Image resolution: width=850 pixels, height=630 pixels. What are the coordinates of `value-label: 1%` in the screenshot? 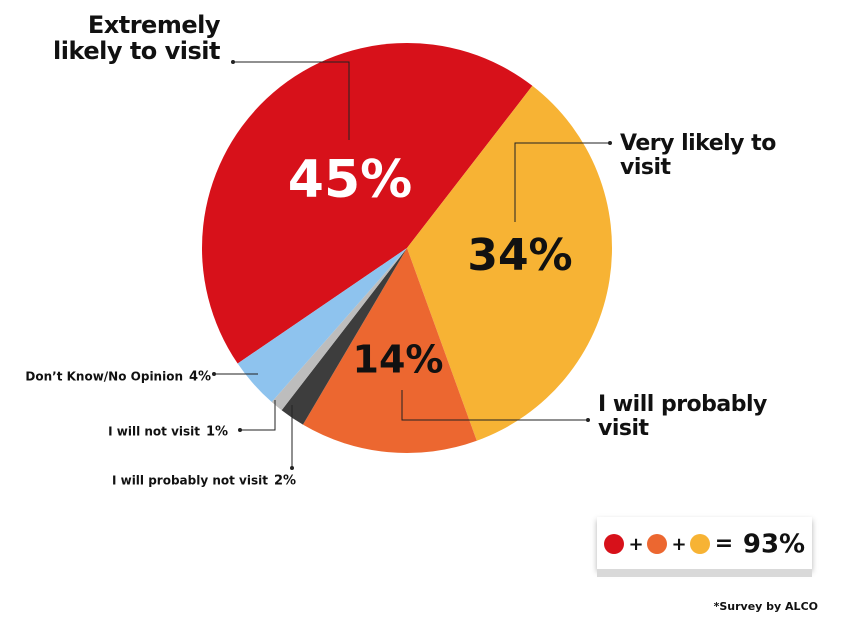 It's located at (217, 432).